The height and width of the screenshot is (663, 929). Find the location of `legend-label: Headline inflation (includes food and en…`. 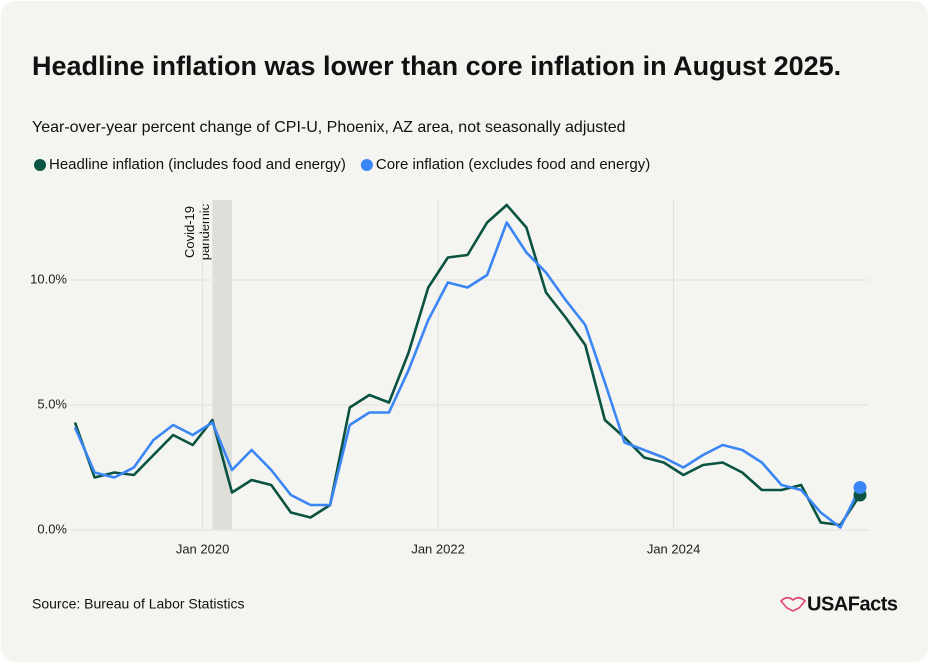

legend-label: Headline inflation (includes food and en… is located at coordinates (197, 164).